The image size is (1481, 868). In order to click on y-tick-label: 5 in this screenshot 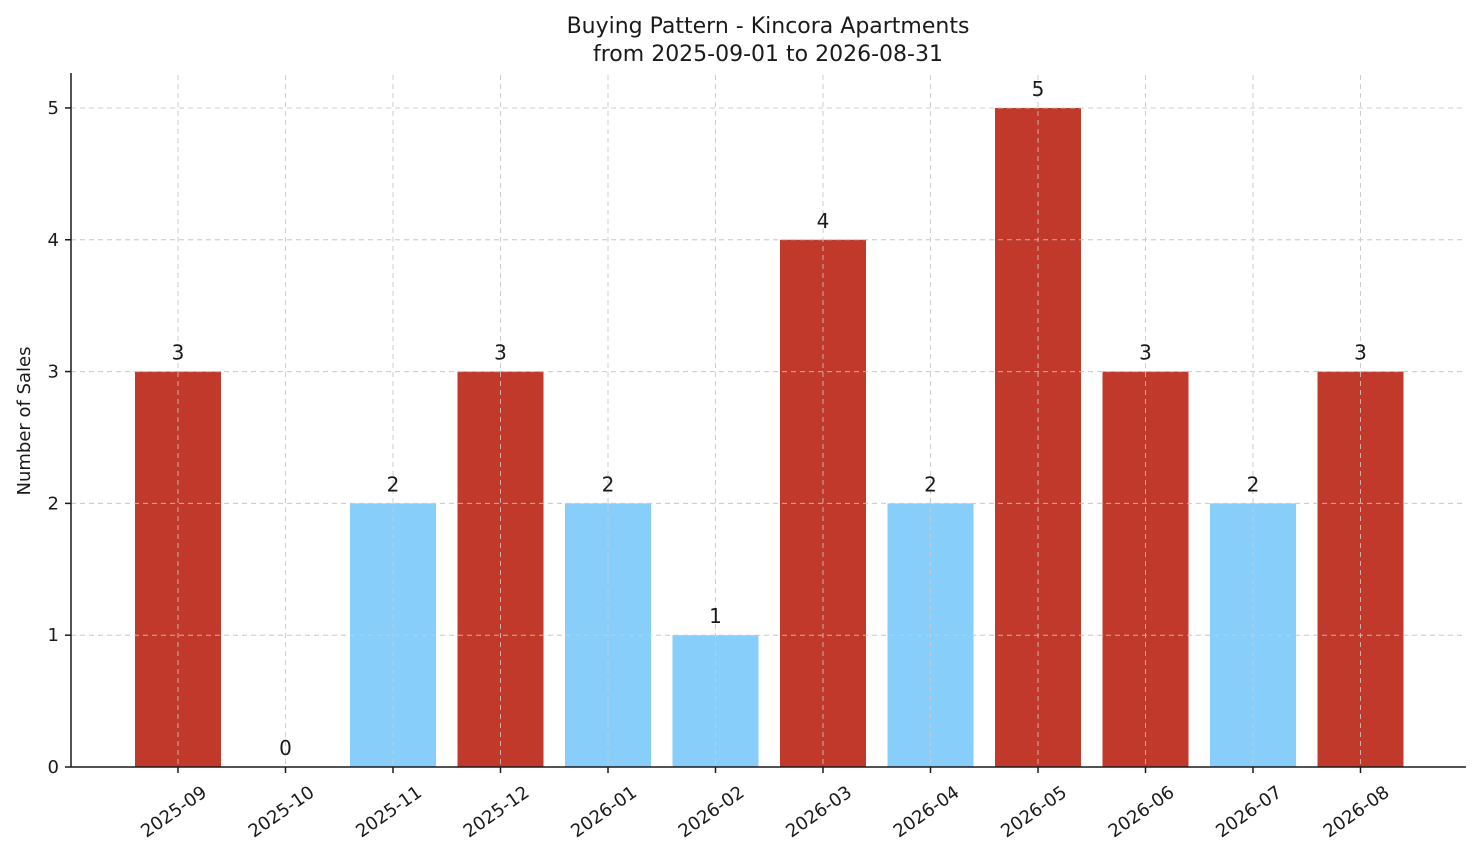, I will do `click(53, 108)`.